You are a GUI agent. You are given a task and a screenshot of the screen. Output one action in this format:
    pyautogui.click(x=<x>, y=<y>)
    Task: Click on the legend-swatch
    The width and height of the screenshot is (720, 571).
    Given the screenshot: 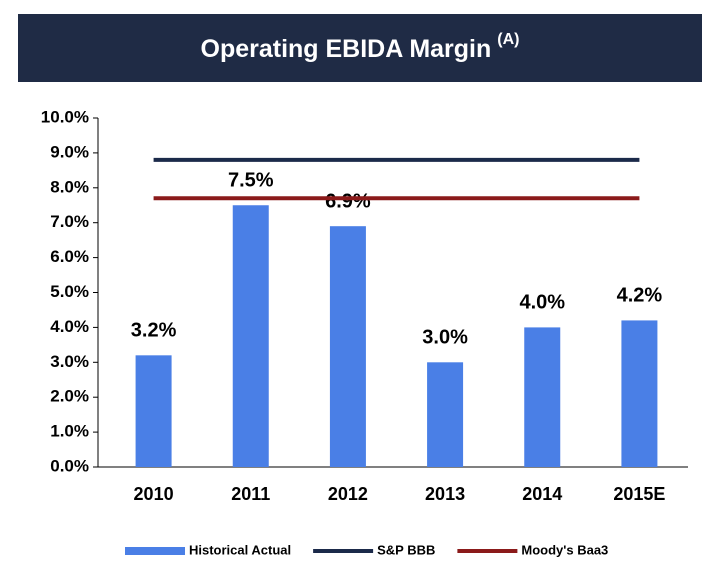 What is the action you would take?
    pyautogui.click(x=155, y=551)
    